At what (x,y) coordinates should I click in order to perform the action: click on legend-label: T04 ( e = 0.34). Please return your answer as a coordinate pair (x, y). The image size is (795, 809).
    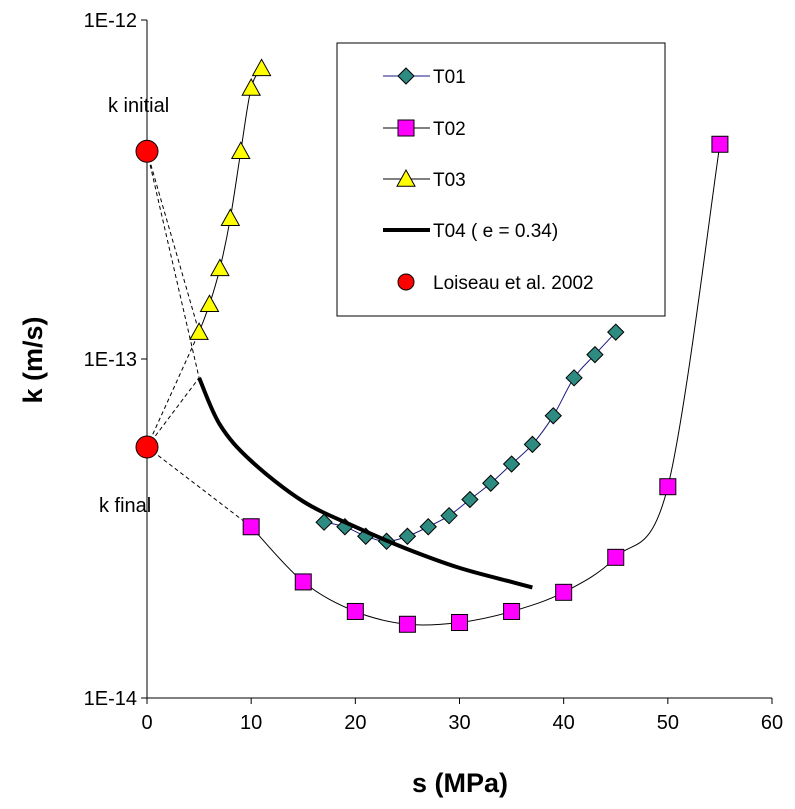
    Looking at the image, I should click on (495, 231).